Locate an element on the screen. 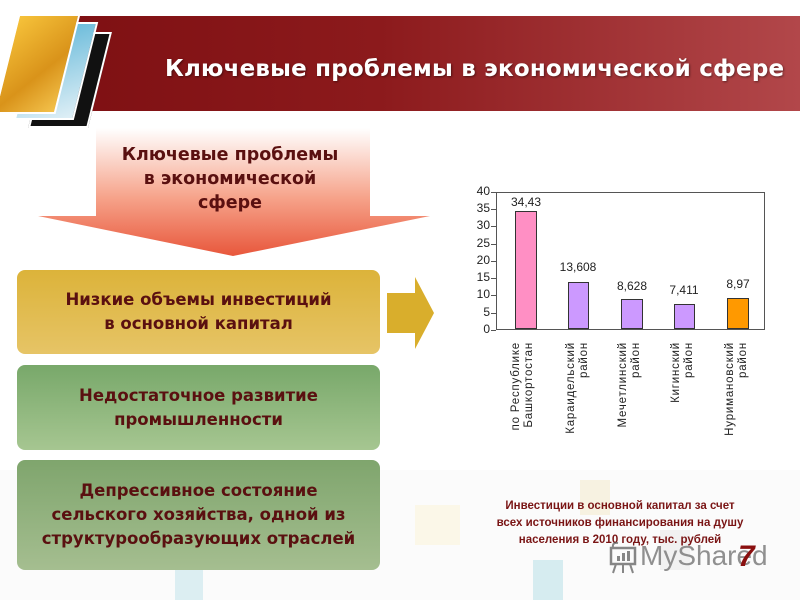  down-arrow-label: Ключевые проблемы в экономической сфере is located at coordinates (230, 179).